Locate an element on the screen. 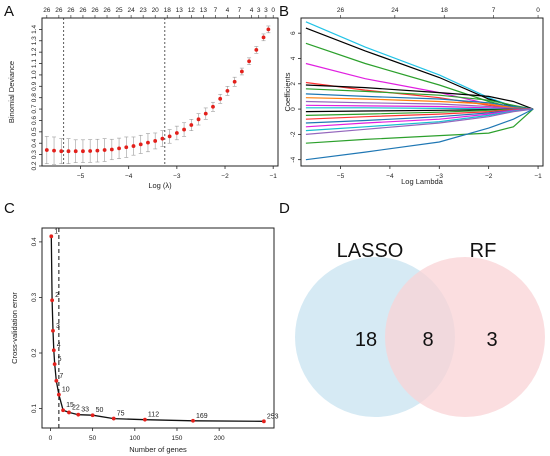 Image resolution: width=550 pixels, height=456 pixels. panel-a-points is located at coordinates (157, 90).